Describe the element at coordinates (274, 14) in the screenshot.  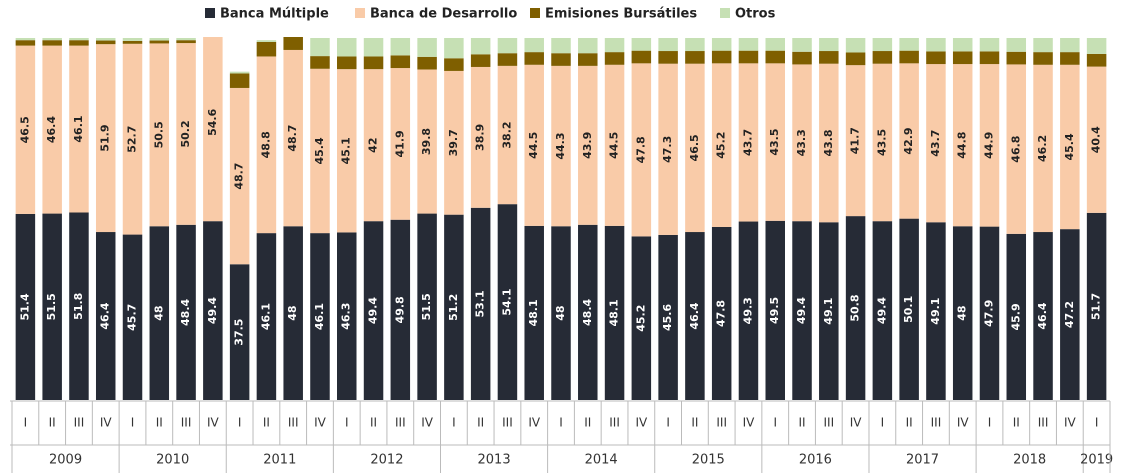
I see `legend-label: Banca Múltiple` at that location.